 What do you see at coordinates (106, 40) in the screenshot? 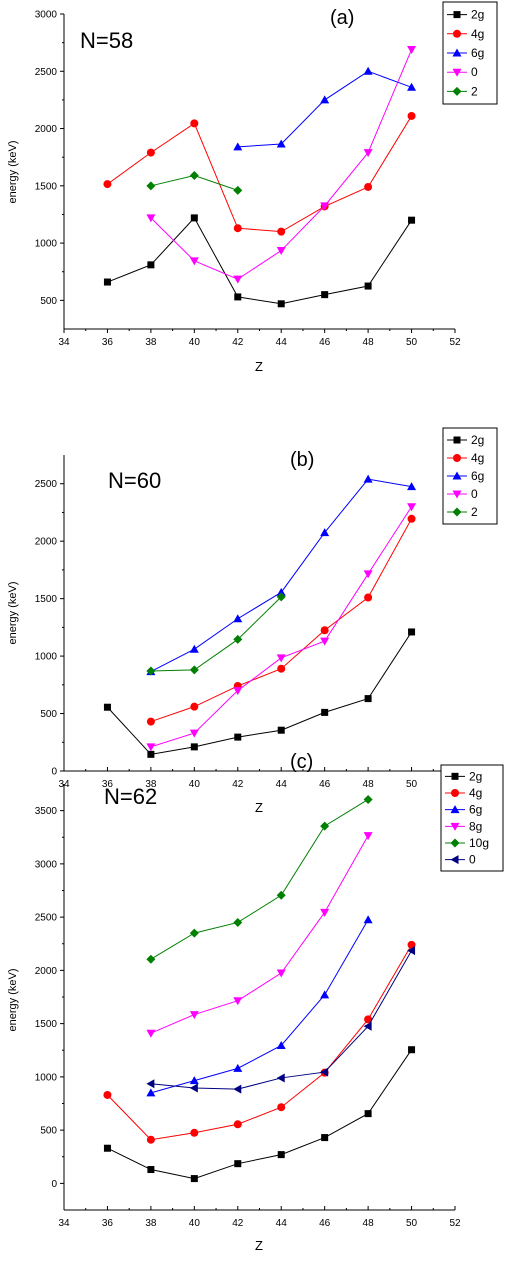
I see `neutron-number-label: N=58` at bounding box center [106, 40].